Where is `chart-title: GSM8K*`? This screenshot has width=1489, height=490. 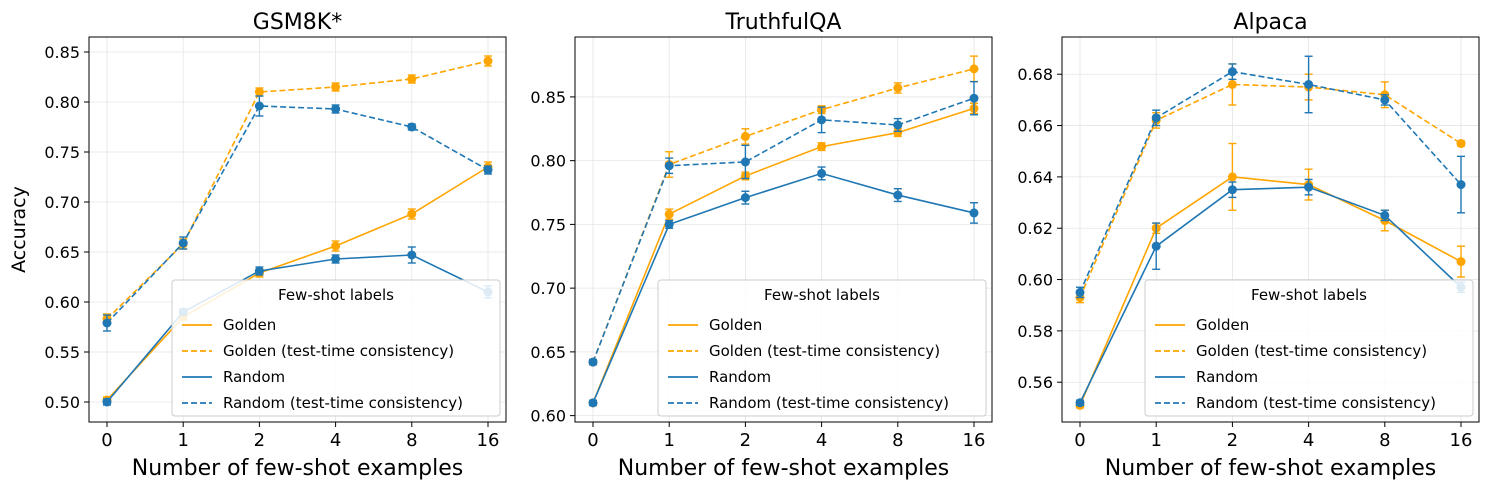
chart-title: GSM8K* is located at coordinates (297, 22).